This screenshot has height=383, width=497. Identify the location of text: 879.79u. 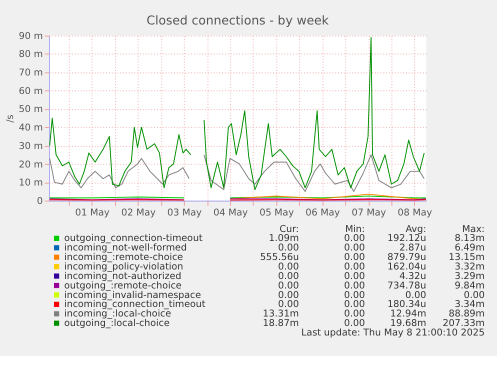
(406, 258).